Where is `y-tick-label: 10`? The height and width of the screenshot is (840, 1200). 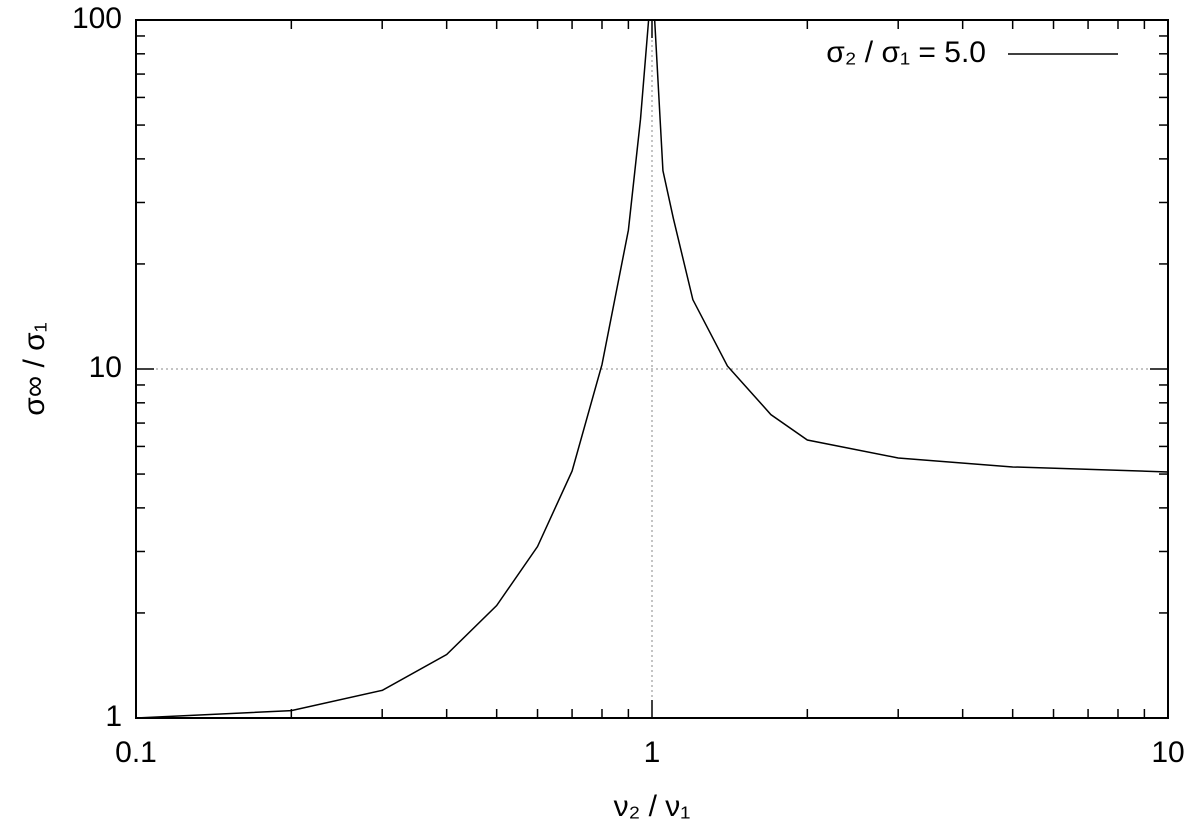
y-tick-label: 10 is located at coordinates (105, 367).